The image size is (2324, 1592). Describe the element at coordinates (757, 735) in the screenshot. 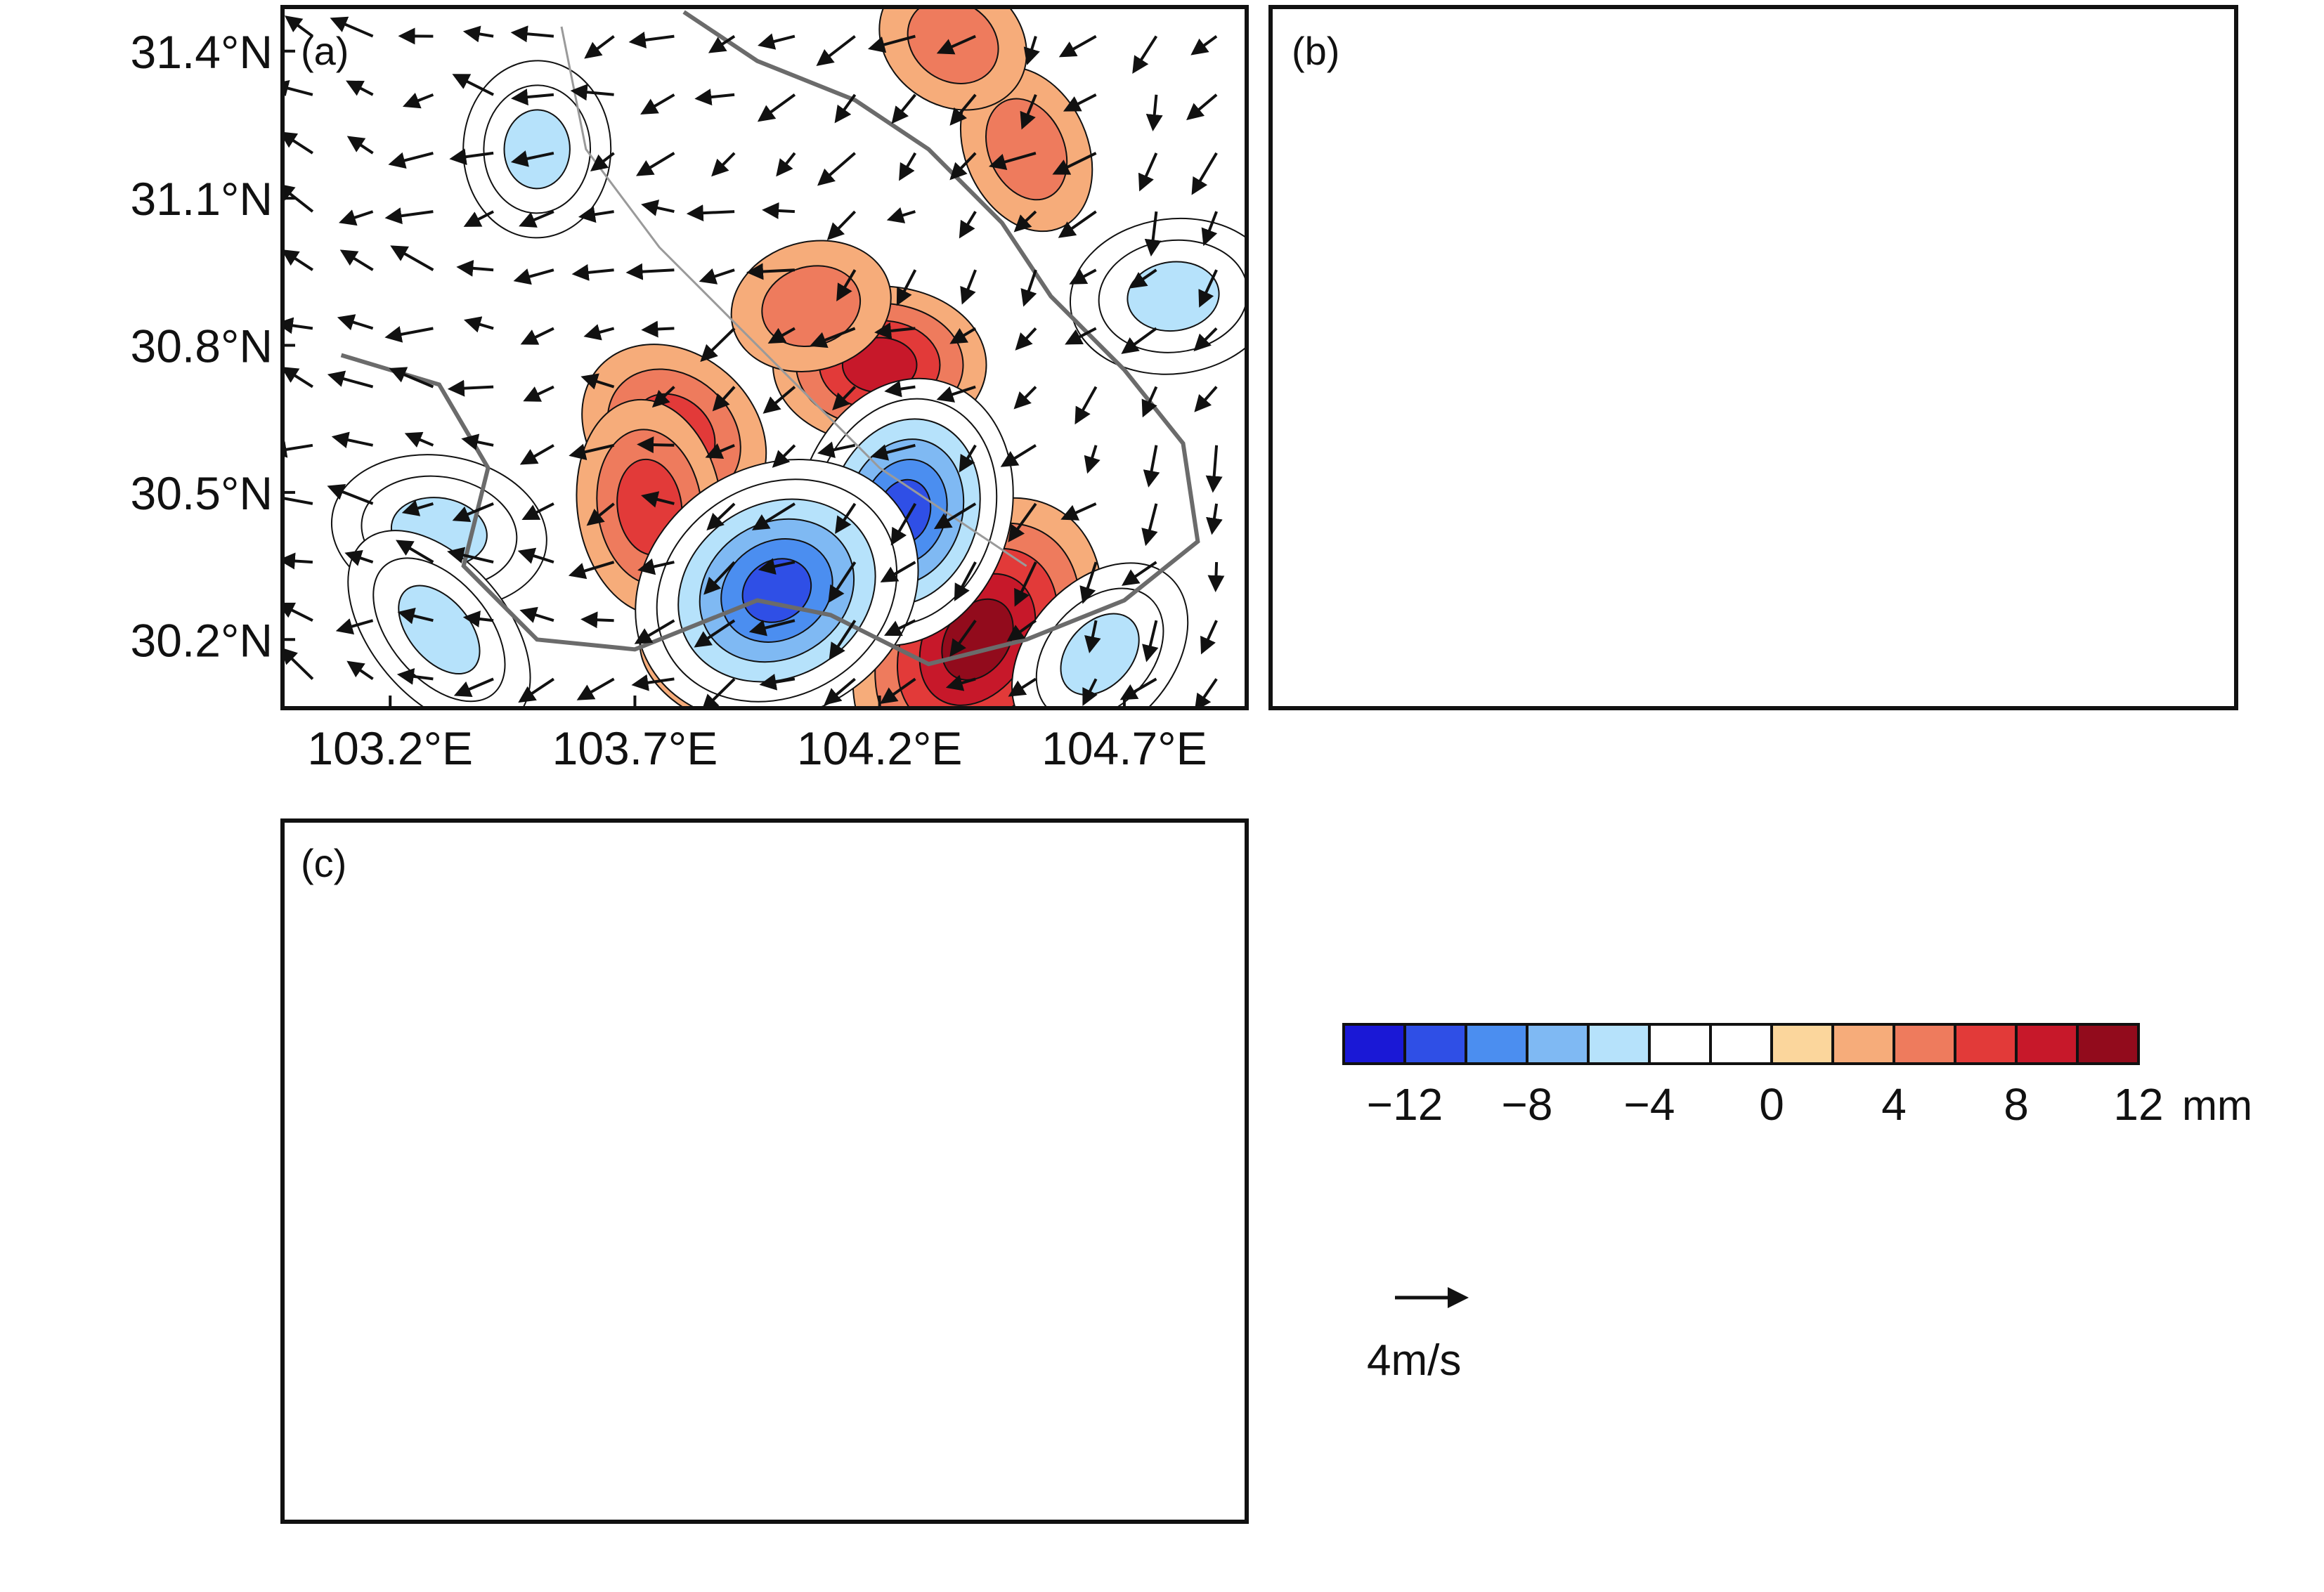

I see `x-axis-ticks: 103.2°E 103.7°E 104.2°E 104.7°E` at that location.